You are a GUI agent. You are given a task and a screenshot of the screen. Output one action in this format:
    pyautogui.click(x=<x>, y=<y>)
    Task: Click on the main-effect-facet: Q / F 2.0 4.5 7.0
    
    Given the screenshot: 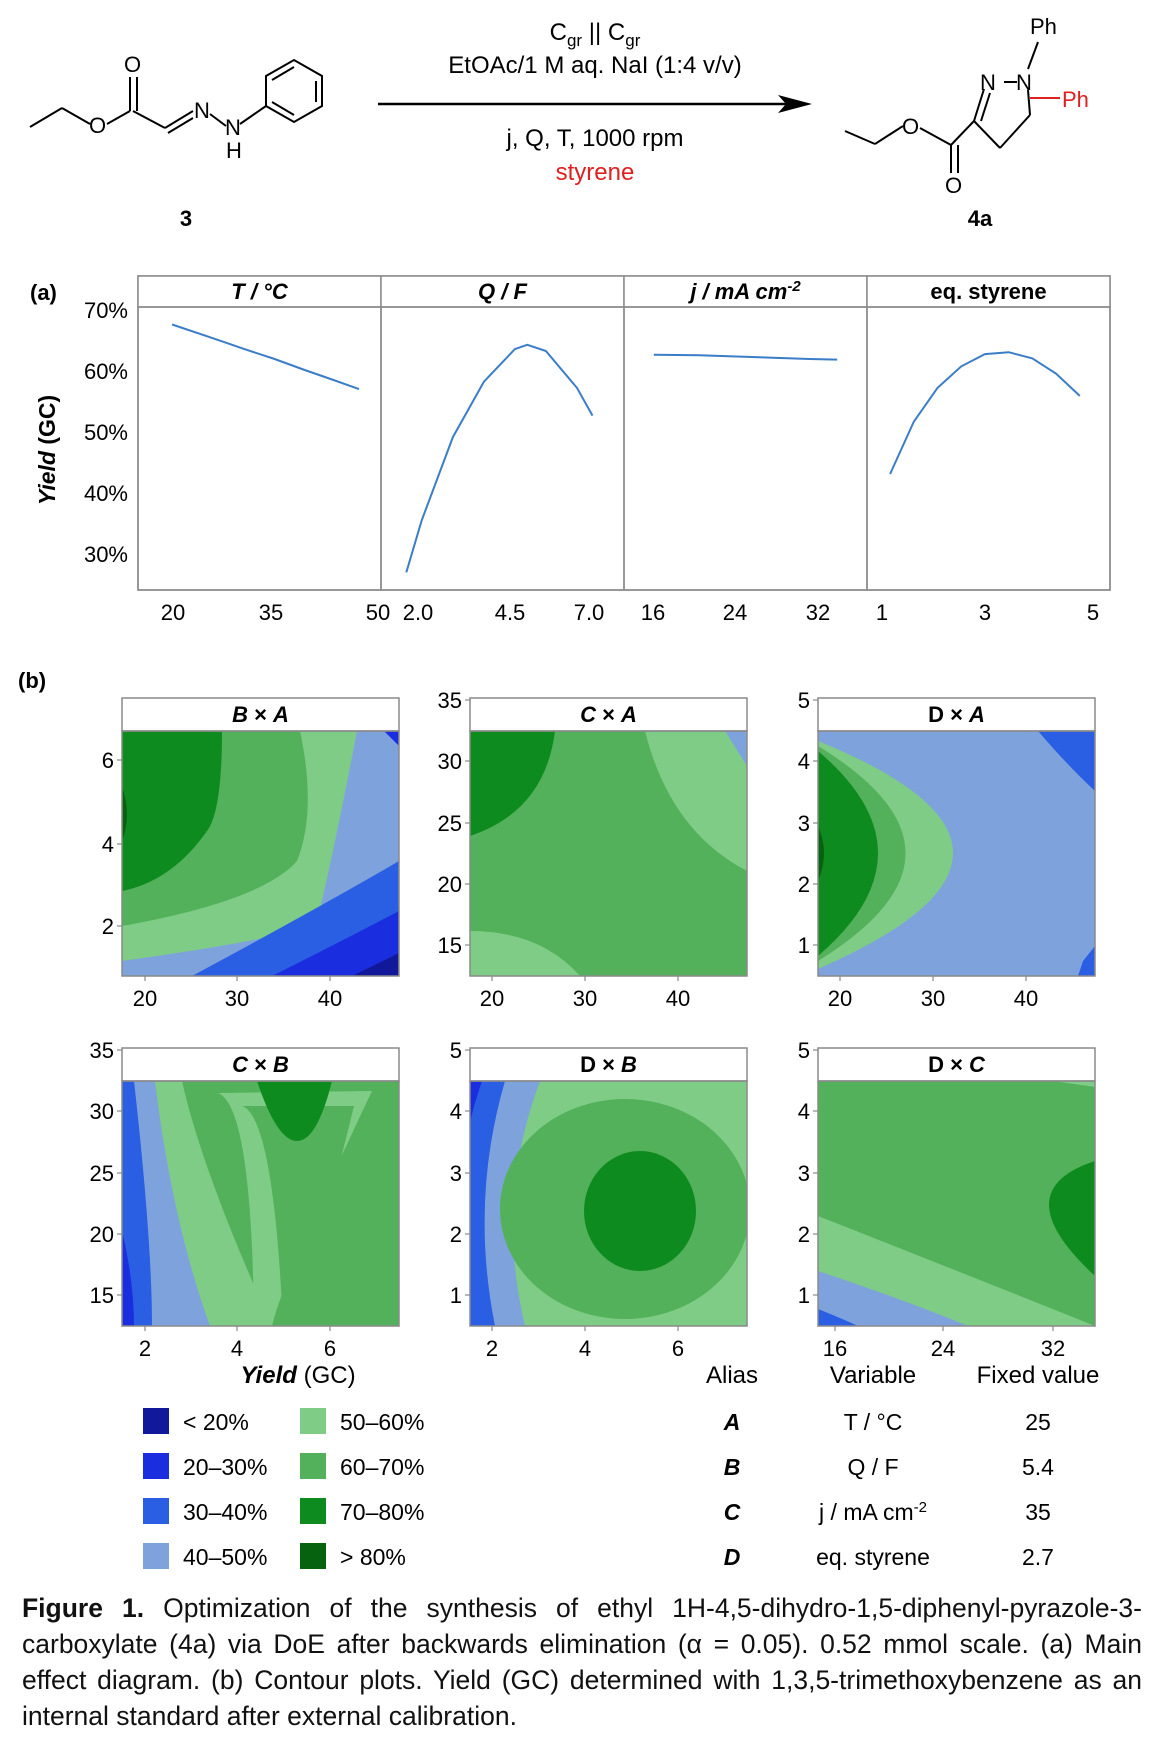 What is the action you would take?
    pyautogui.click(x=502, y=450)
    